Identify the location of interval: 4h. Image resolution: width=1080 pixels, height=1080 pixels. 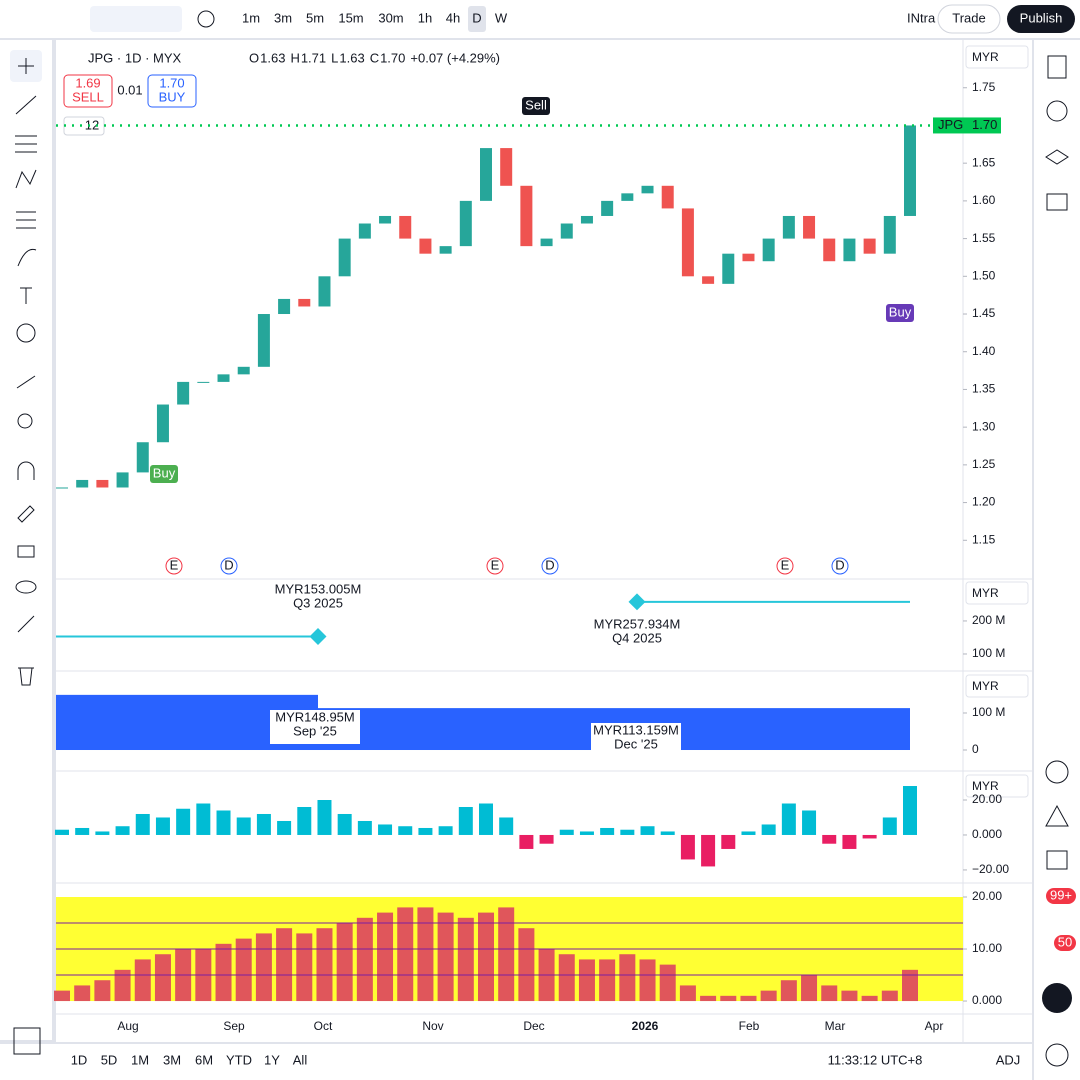
(453, 17).